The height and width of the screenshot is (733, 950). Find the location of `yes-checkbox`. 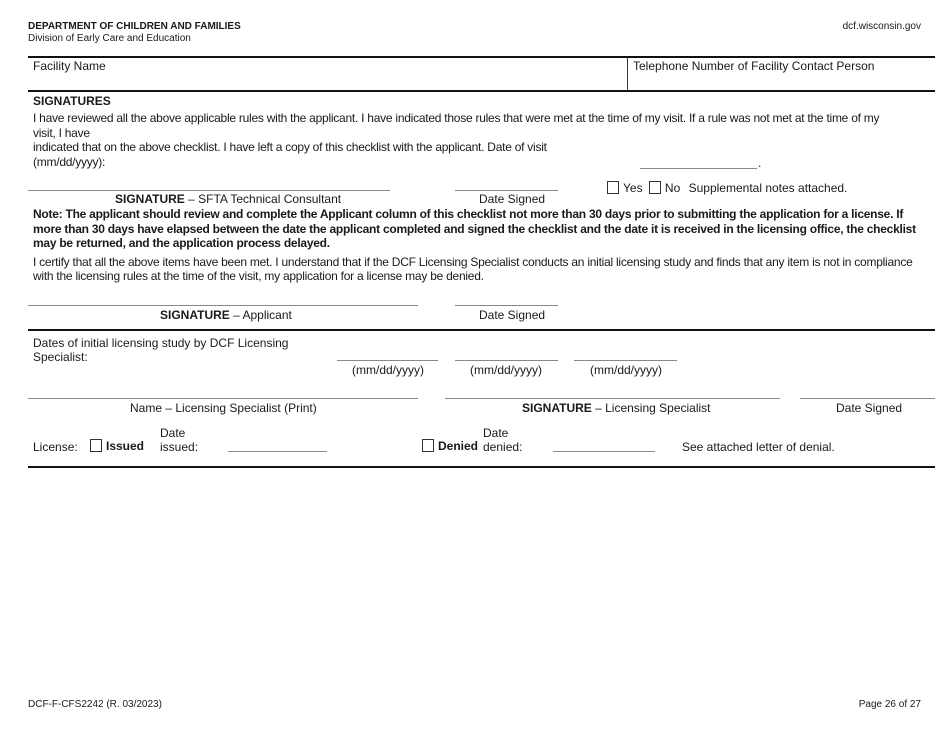

yes-checkbox is located at coordinates (613, 187).